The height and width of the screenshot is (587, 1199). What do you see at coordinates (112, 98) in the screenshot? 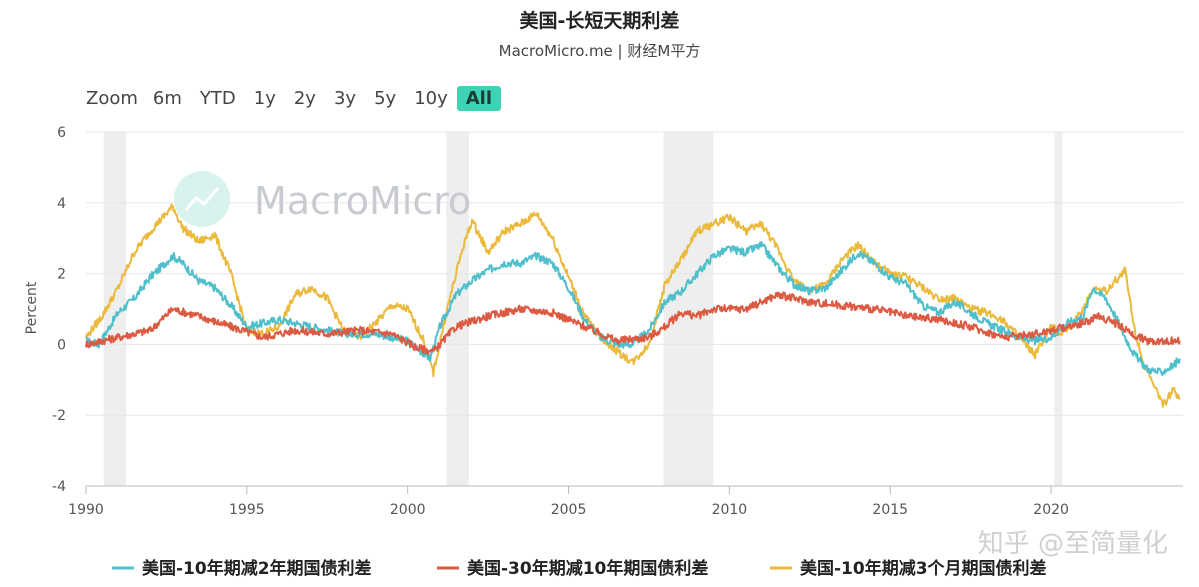
I see `zoom-label: Zoom` at bounding box center [112, 98].